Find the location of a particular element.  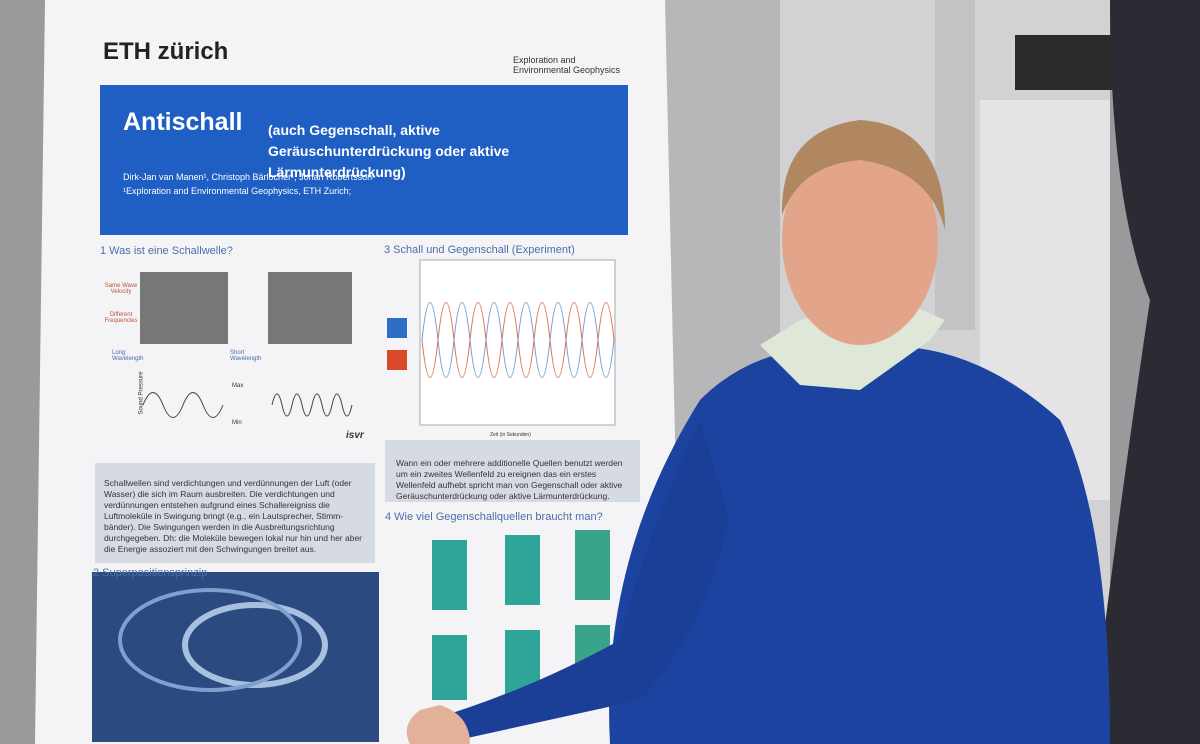

title: Antischall is located at coordinates (183, 122).